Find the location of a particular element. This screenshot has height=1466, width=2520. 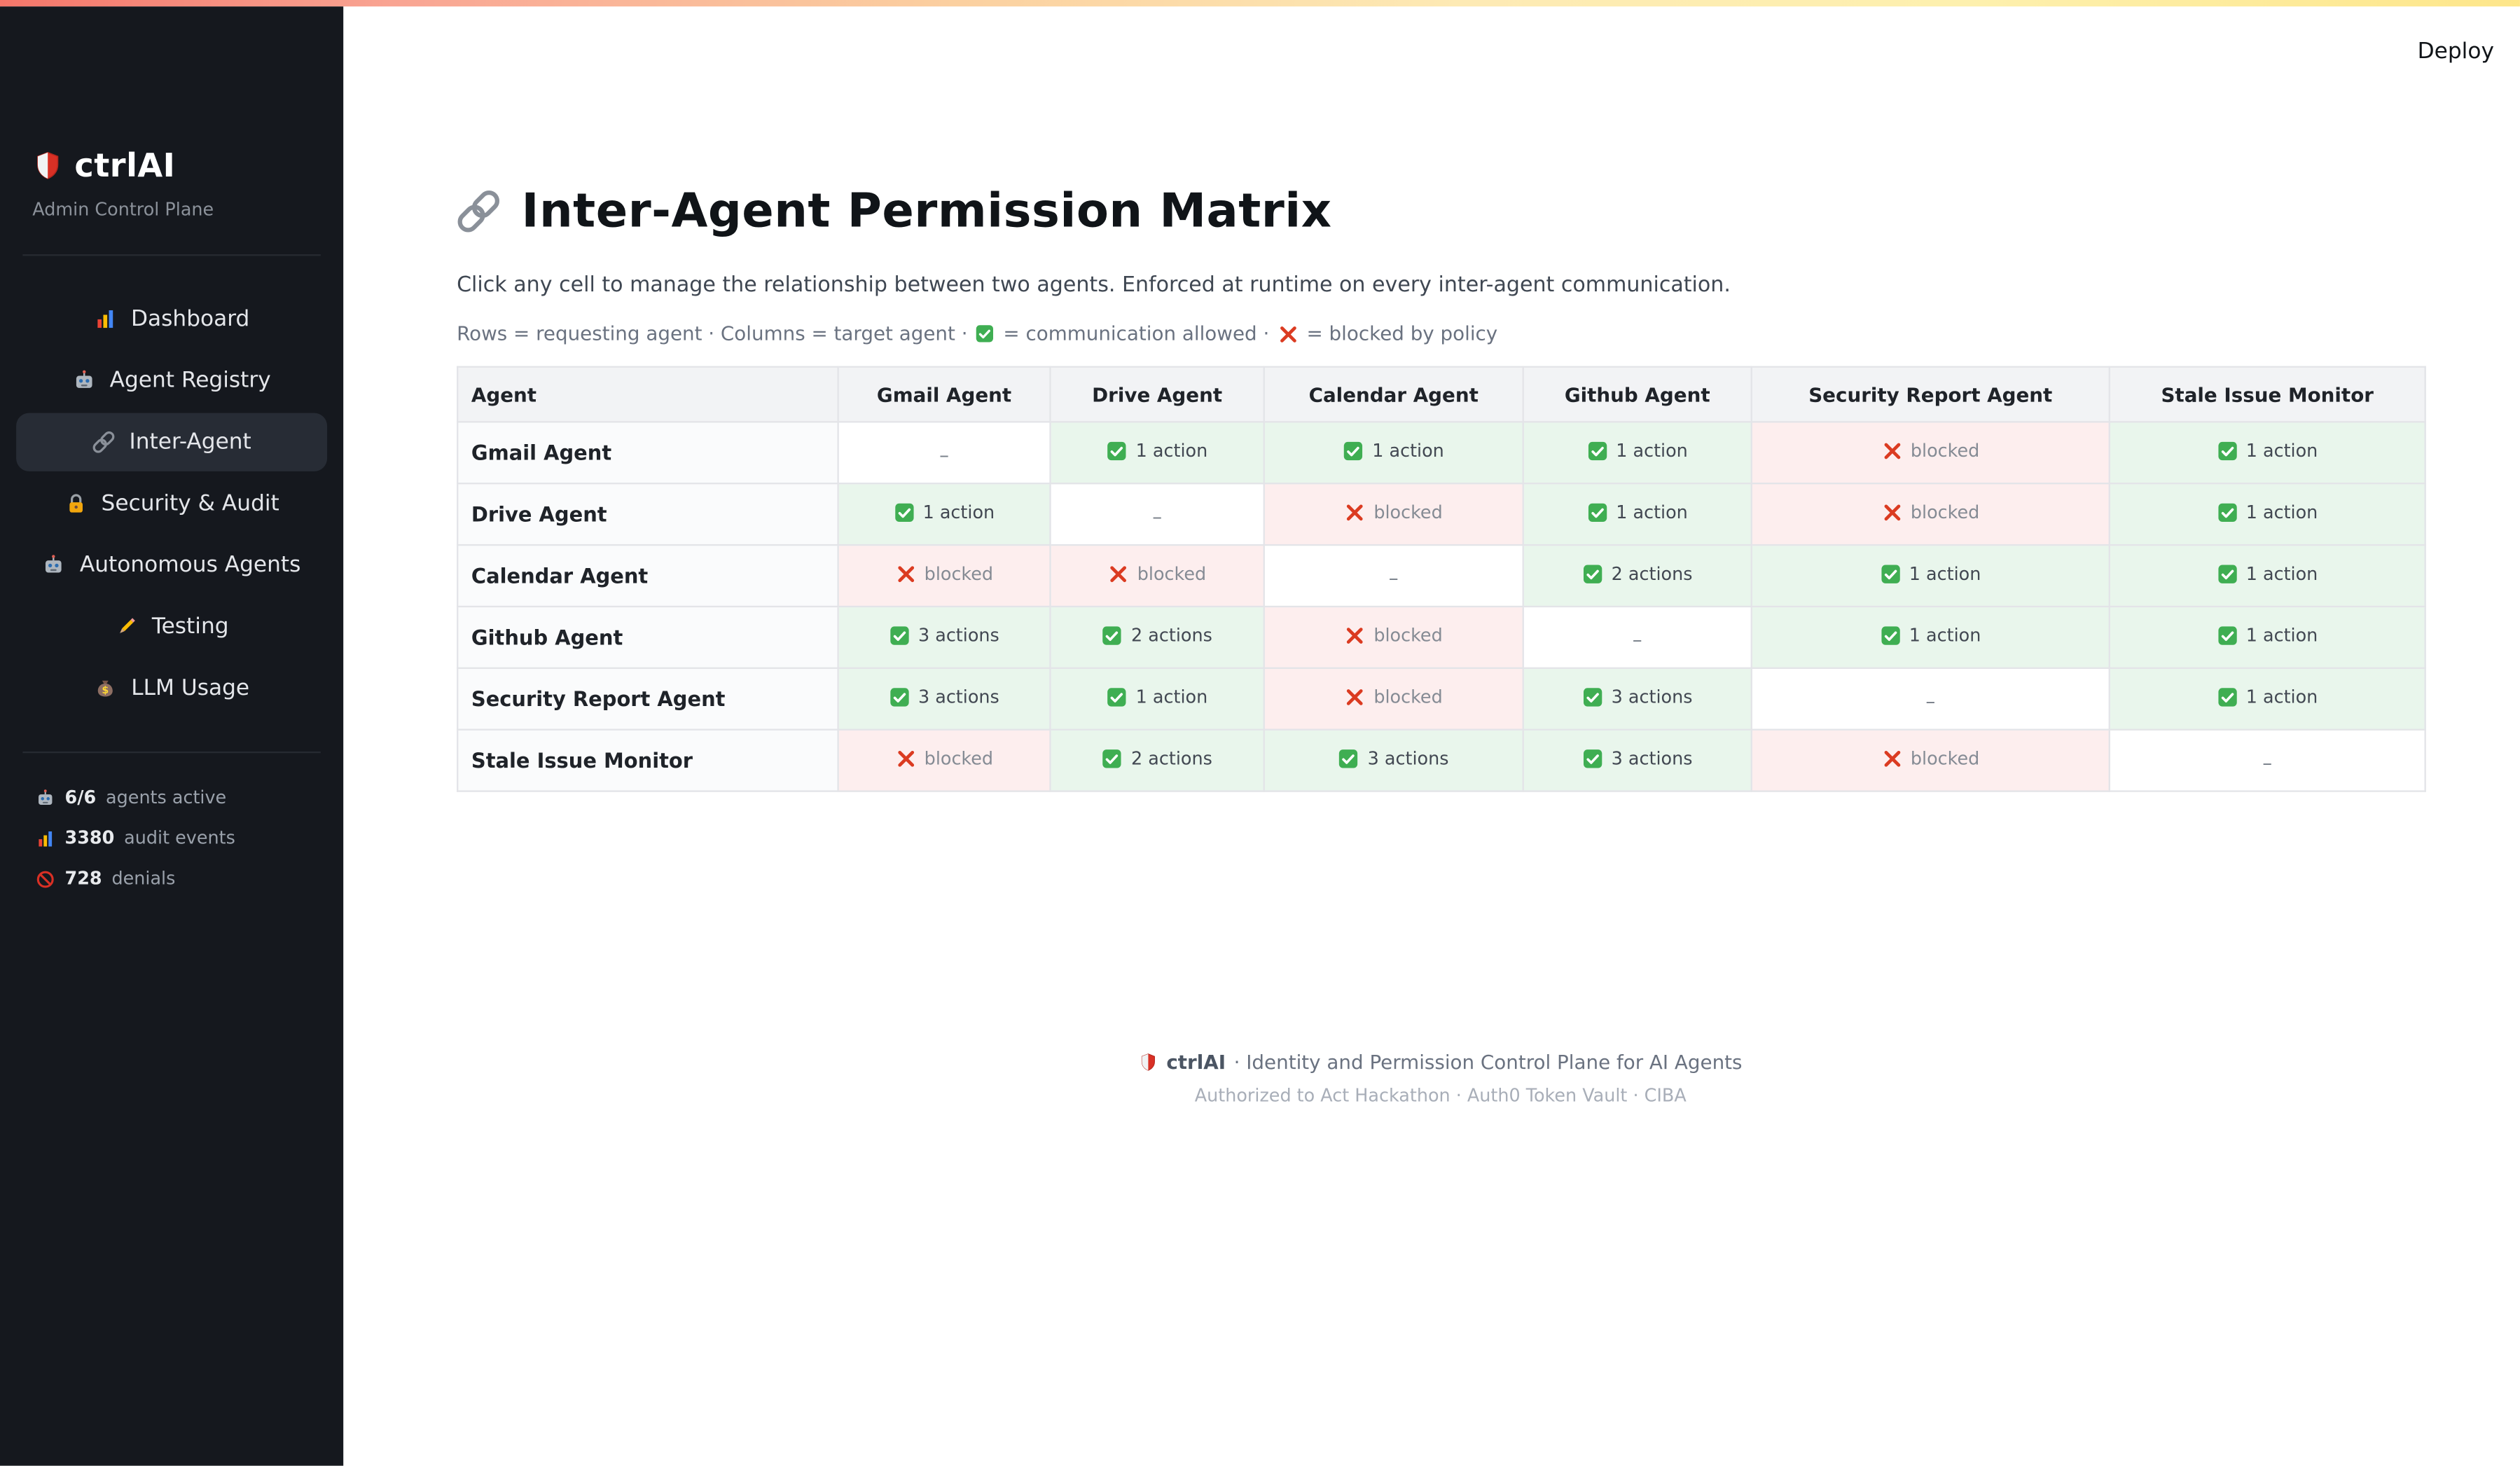

sidebar-item-security-audit: Security & Audit is located at coordinates (171, 504).